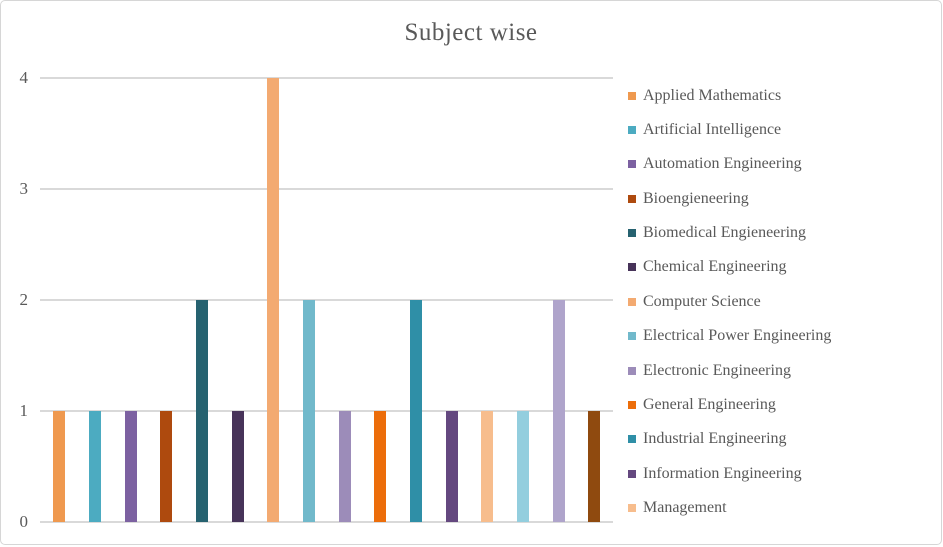 This screenshot has height=547, width=943. I want to click on legend-item-bioengieneering: Bioengieneering, so click(688, 199).